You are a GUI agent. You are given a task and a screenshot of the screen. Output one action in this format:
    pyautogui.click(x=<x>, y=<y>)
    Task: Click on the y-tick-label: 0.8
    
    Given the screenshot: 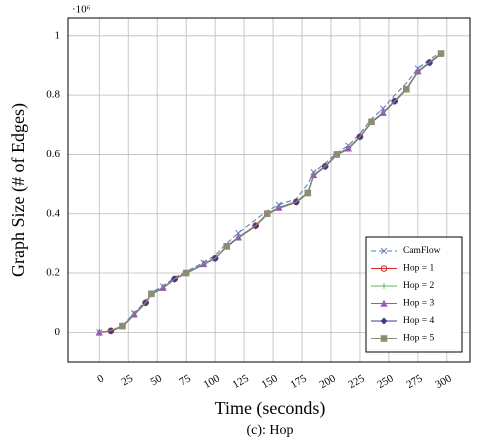 What is the action you would take?
    pyautogui.click(x=53, y=95)
    